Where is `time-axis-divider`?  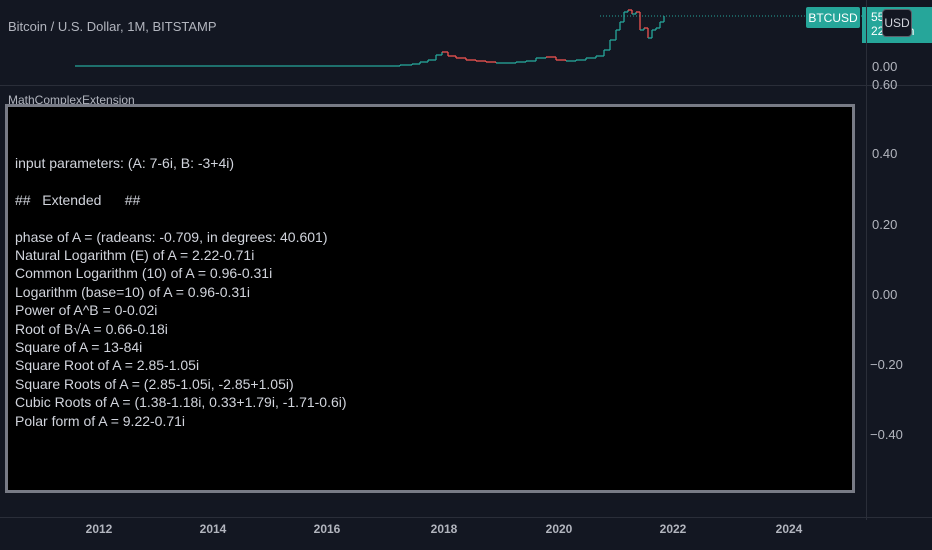 time-axis-divider is located at coordinates (466, 517).